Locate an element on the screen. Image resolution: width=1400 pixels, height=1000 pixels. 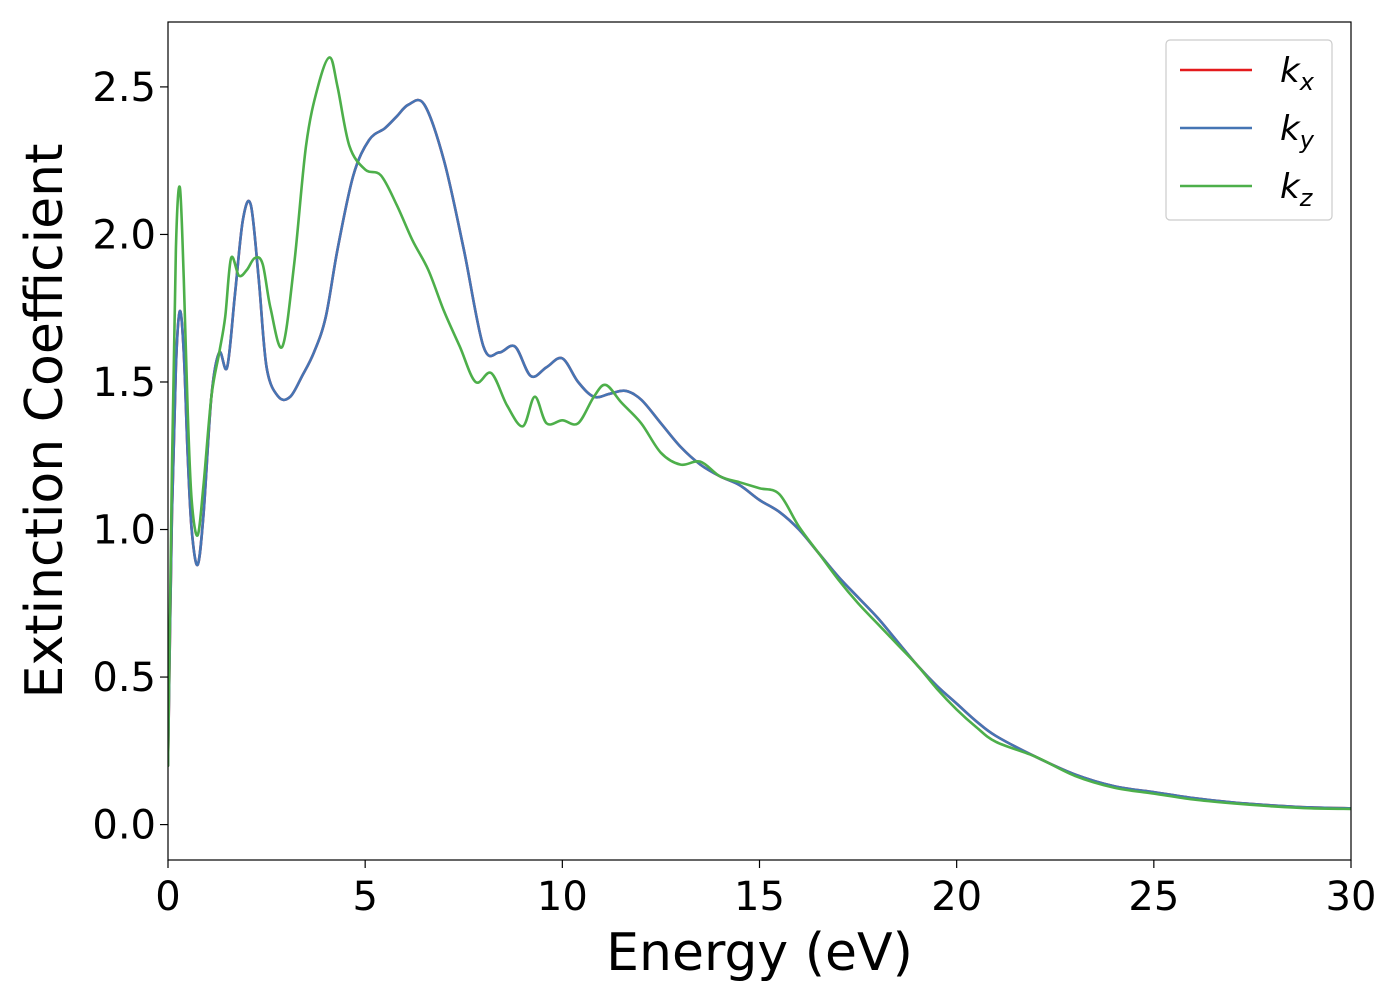
legend: kx ky kz is located at coordinates (1249, 130).